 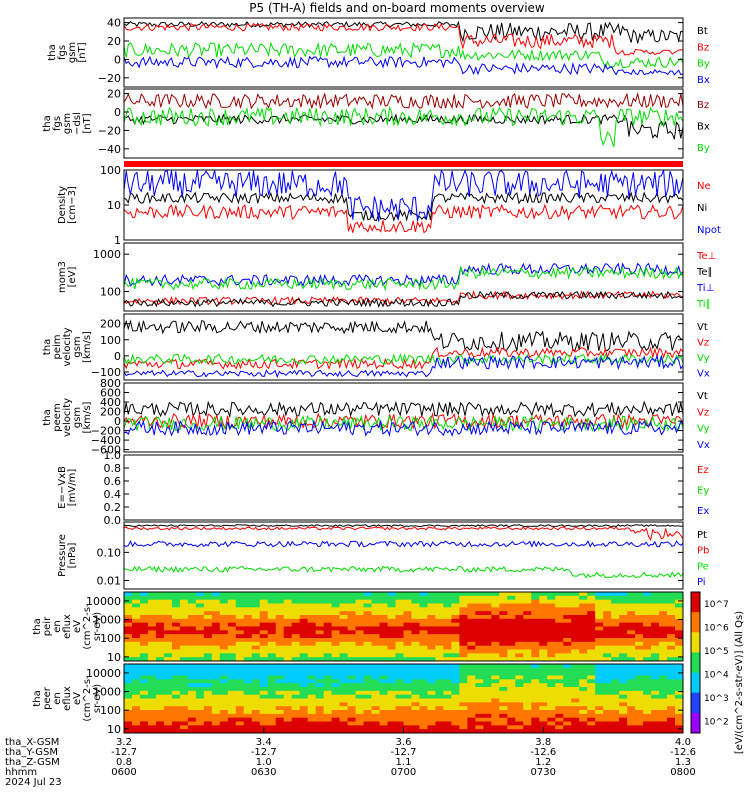 What do you see at coordinates (124, 752) in the screenshot?
I see `xtick-label-re_y: -12.7` at bounding box center [124, 752].